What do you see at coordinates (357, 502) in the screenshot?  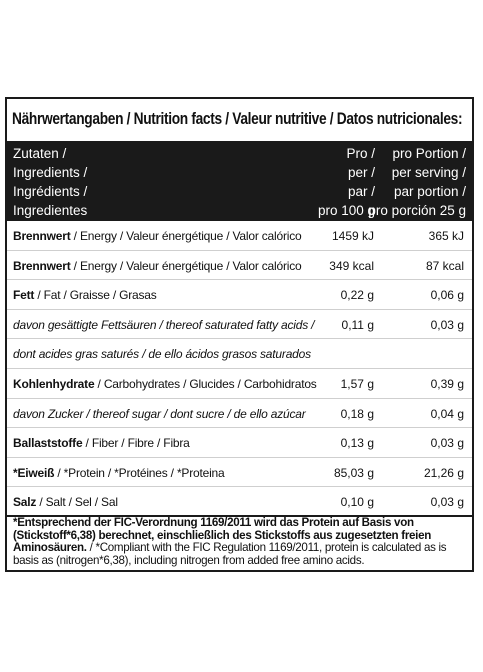 I see `value-per-100g: 0,10 g` at bounding box center [357, 502].